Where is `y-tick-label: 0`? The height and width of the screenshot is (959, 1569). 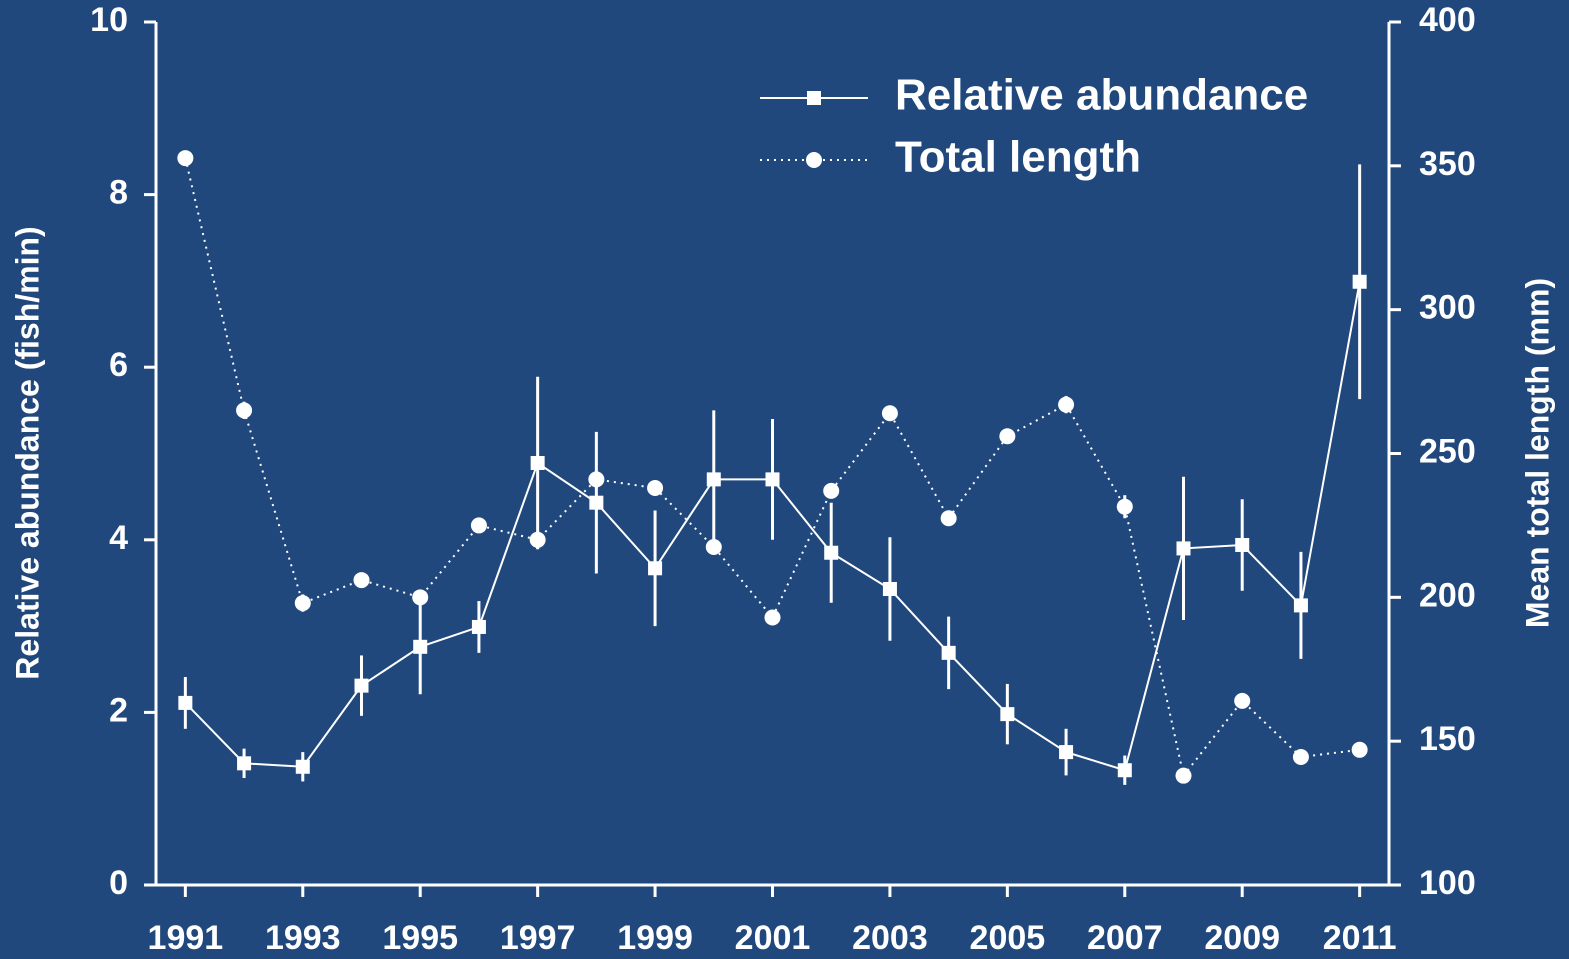
y-tick-label: 0 is located at coordinates (118, 883).